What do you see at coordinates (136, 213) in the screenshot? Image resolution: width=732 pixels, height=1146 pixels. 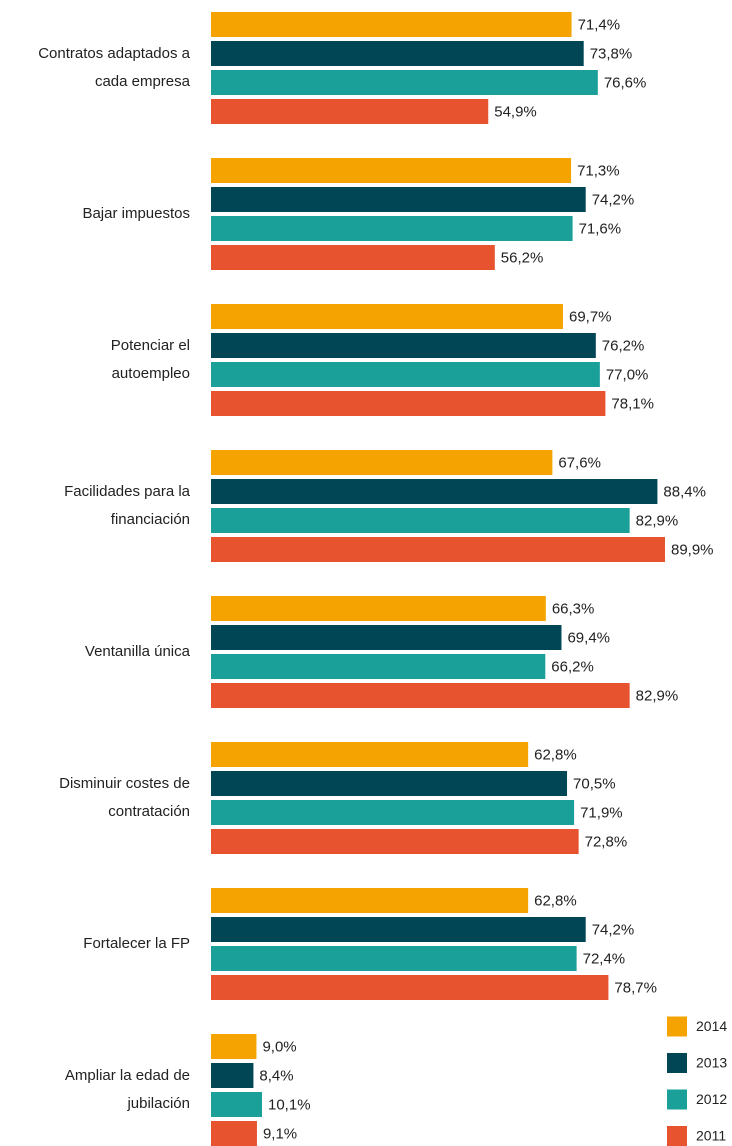 I see `category-label: Bajar impuestos` at bounding box center [136, 213].